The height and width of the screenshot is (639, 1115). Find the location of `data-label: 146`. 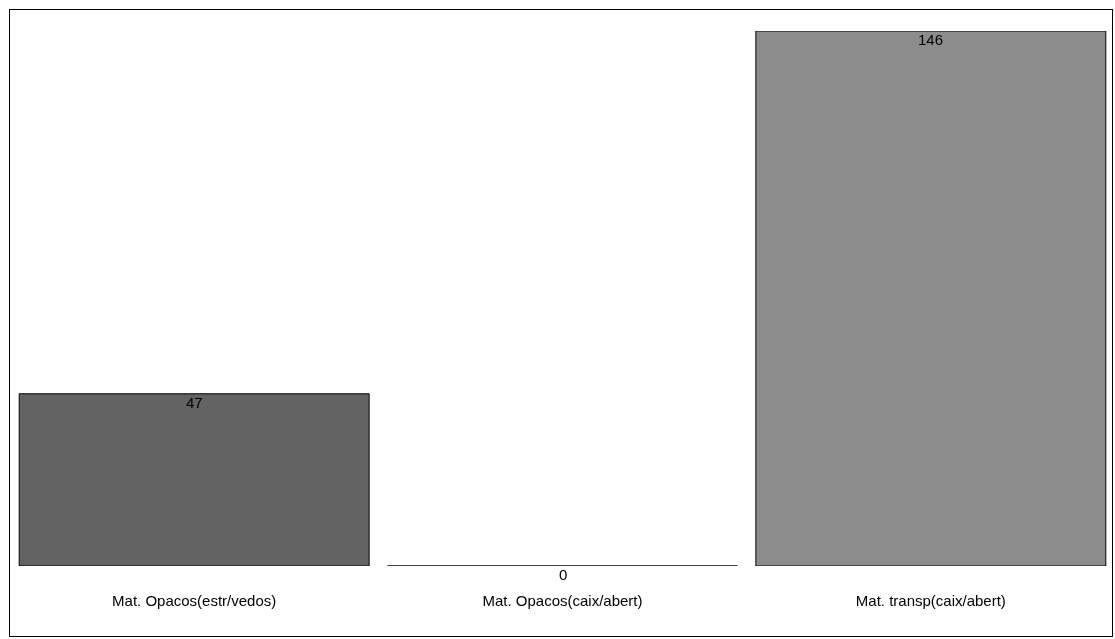

data-label: 146 is located at coordinates (931, 39).